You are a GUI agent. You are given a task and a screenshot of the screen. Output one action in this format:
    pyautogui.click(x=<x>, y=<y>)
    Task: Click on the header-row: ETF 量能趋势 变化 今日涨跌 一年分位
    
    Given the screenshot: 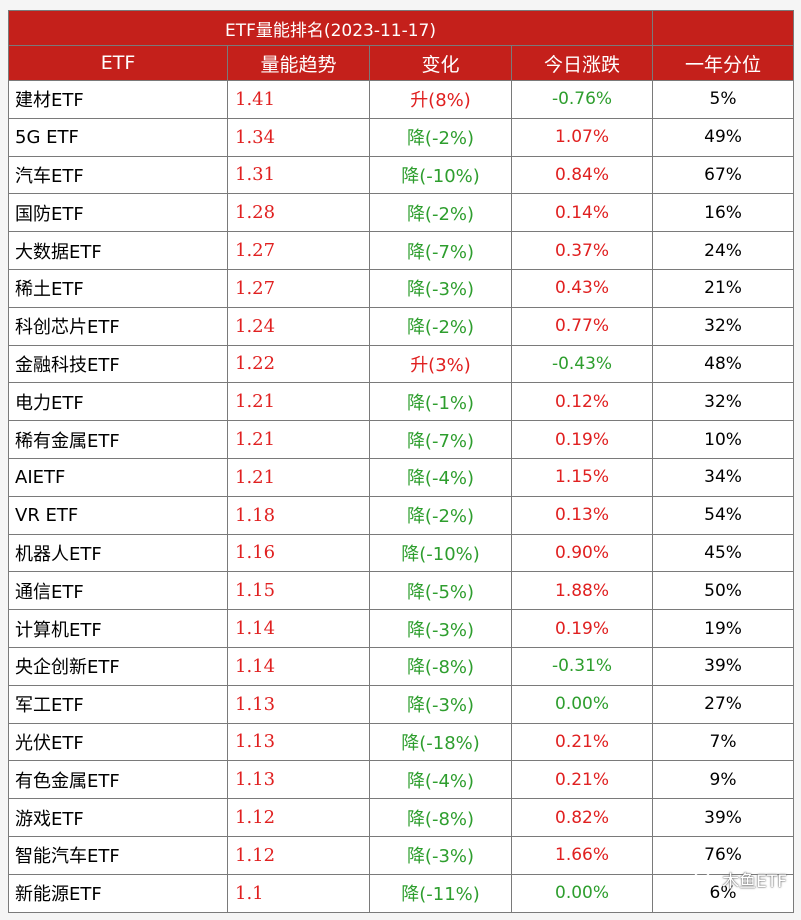 What is the action you would take?
    pyautogui.click(x=401, y=63)
    